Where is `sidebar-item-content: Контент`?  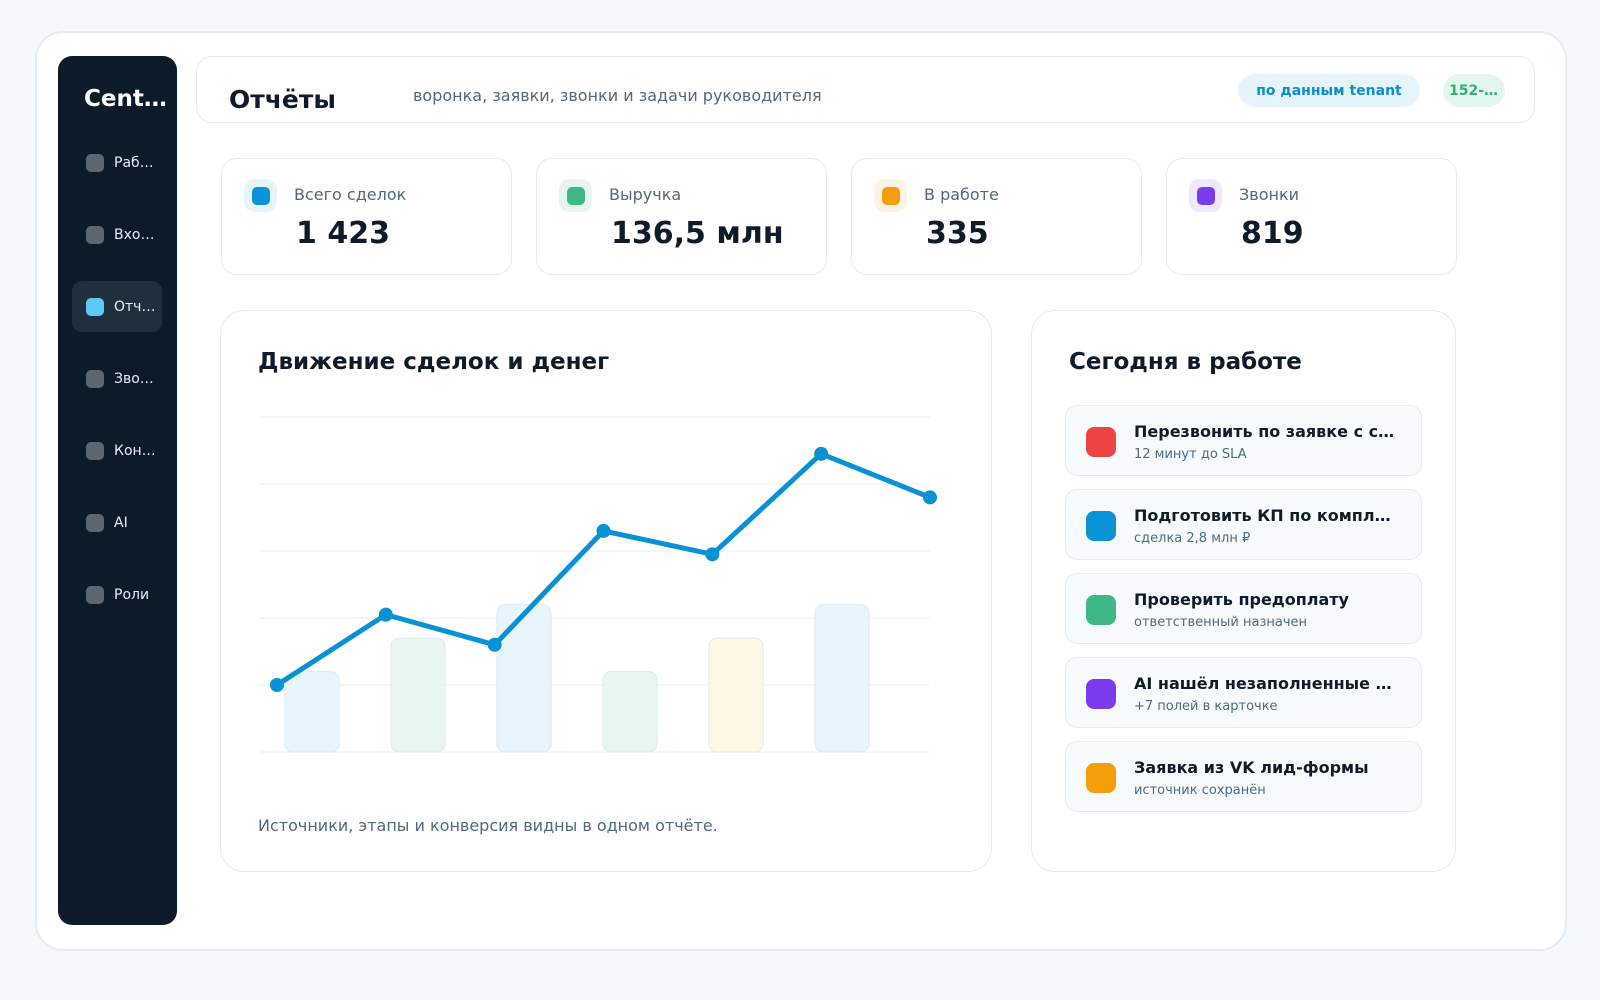
sidebar-item-content: Контент is located at coordinates (117, 450).